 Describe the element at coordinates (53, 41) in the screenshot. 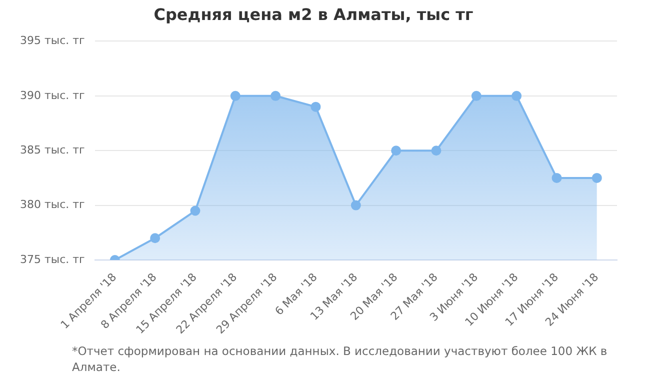

I see `y-tick-label: 395 тыс. тг` at that location.